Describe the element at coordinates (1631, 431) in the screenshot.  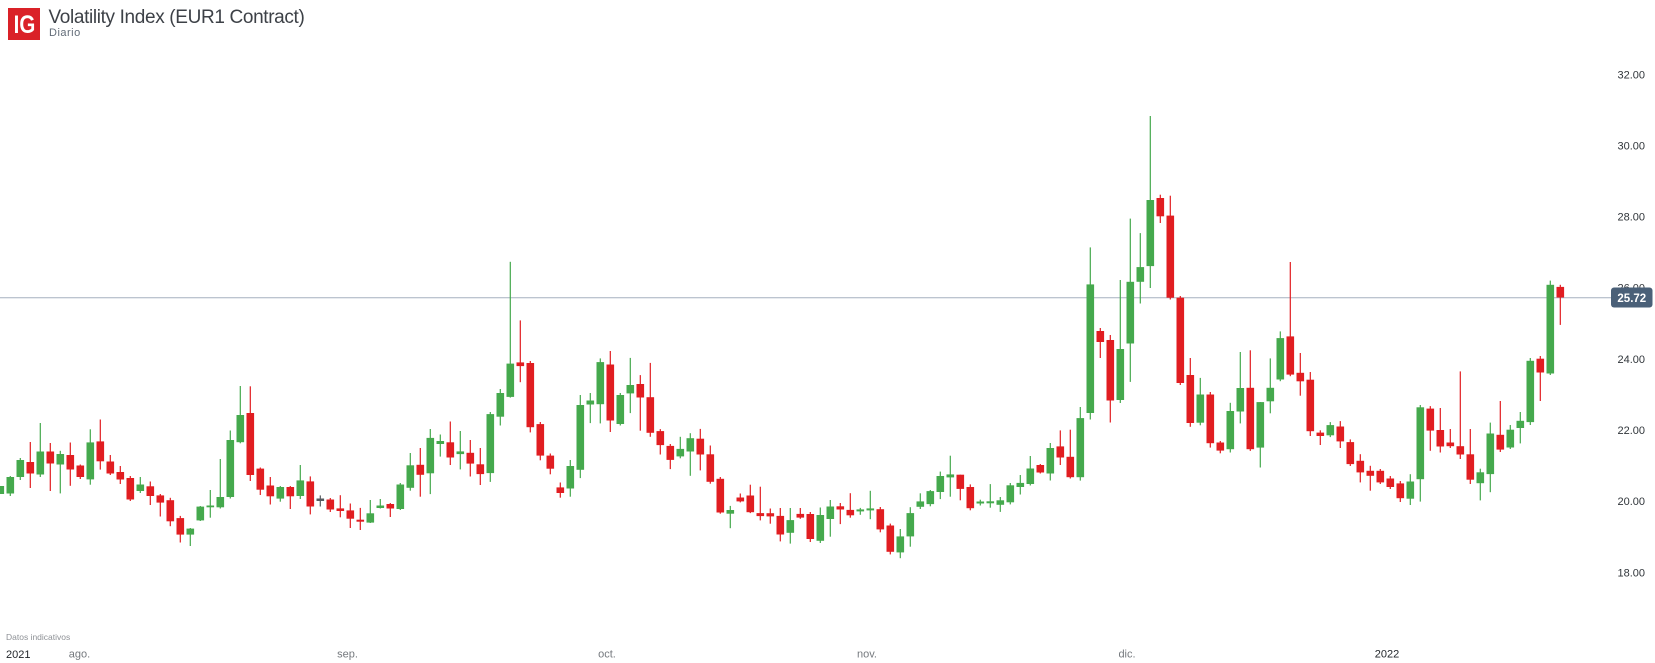
I see `svg-text: 22.00` at that location.